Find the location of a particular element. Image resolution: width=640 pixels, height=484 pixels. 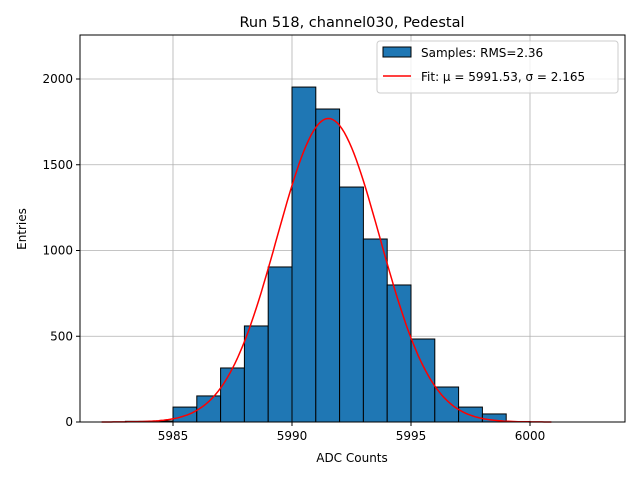

x-axis-label: ADC Counts is located at coordinates (352, 458).